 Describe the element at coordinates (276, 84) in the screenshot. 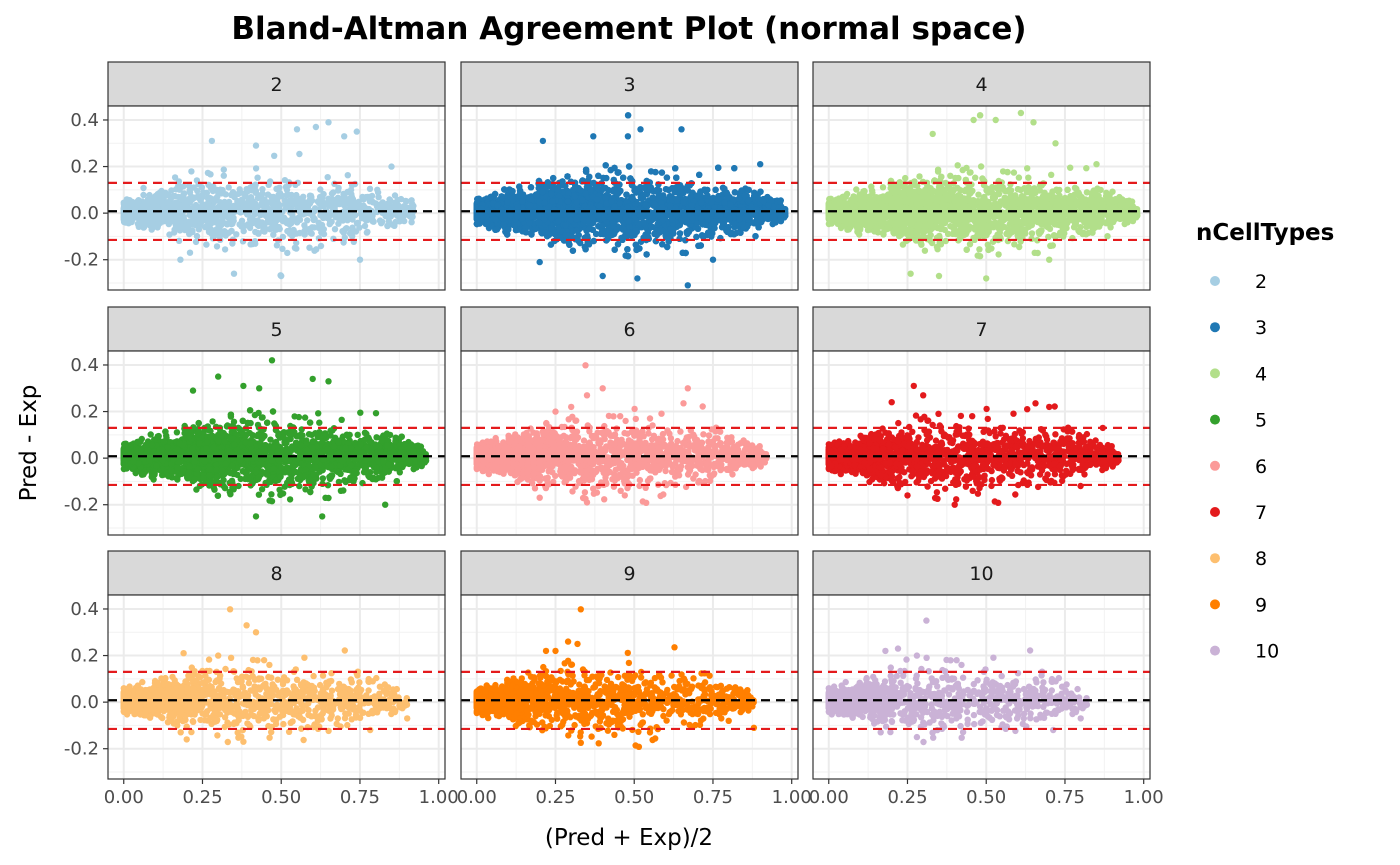

I see `facet-strip` at that location.